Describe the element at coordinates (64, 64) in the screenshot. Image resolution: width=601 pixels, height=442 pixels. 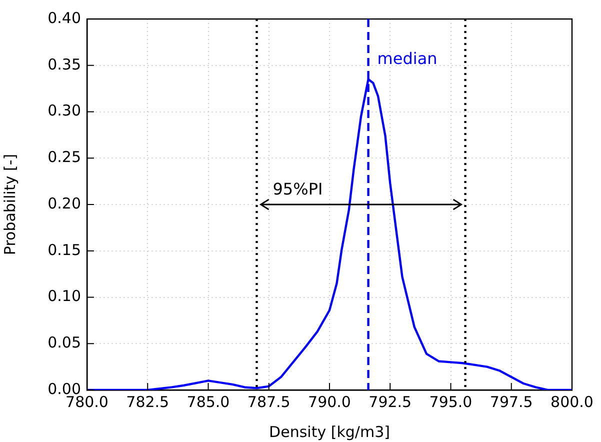
I see `y-tick-label: 0.35` at that location.